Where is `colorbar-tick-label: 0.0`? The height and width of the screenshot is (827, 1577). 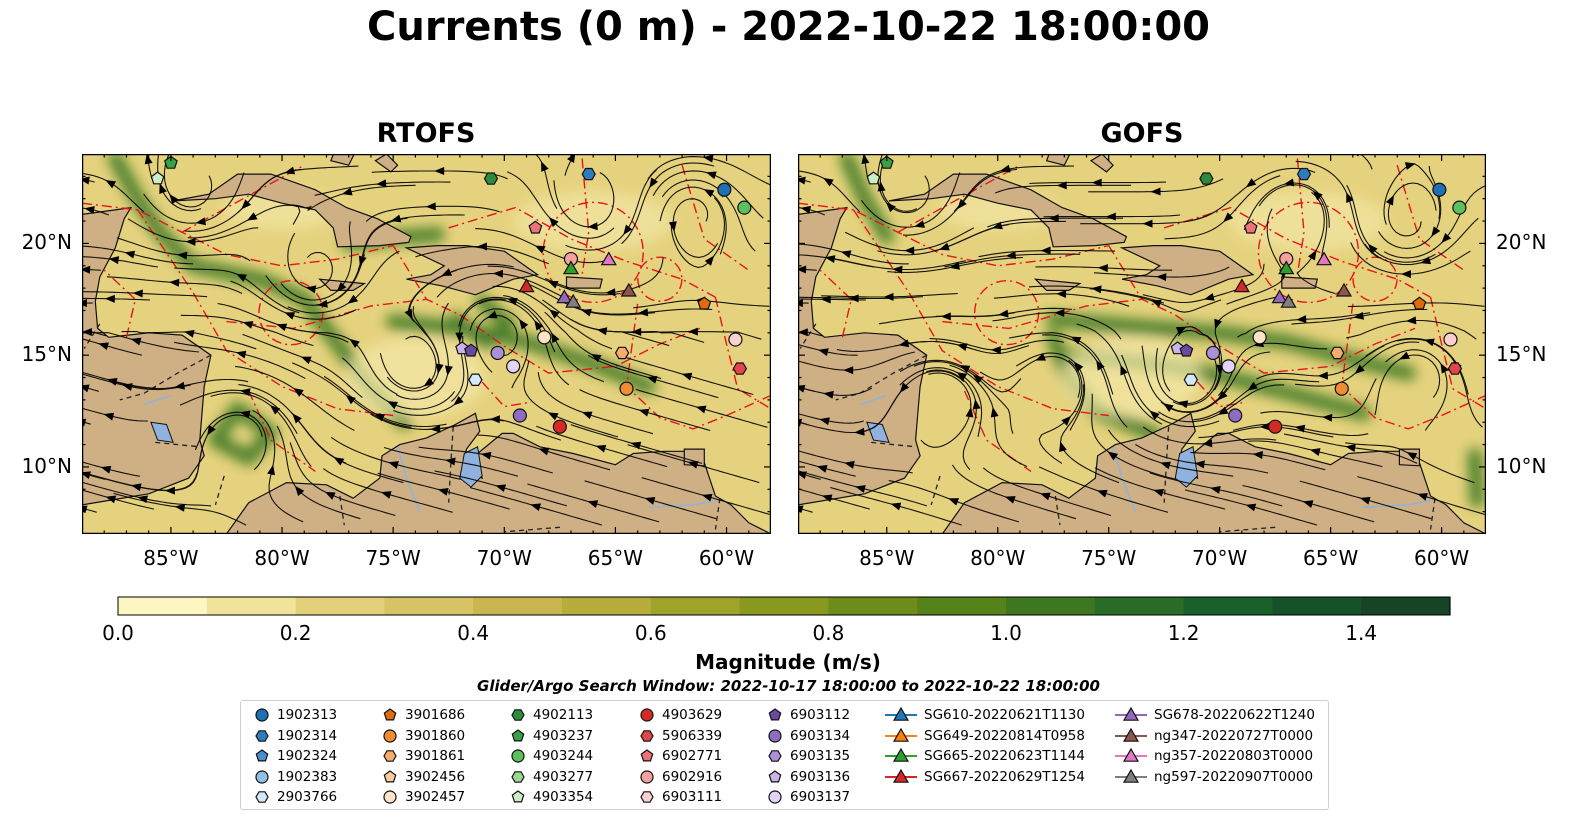 colorbar-tick-label: 0.0 is located at coordinates (118, 633).